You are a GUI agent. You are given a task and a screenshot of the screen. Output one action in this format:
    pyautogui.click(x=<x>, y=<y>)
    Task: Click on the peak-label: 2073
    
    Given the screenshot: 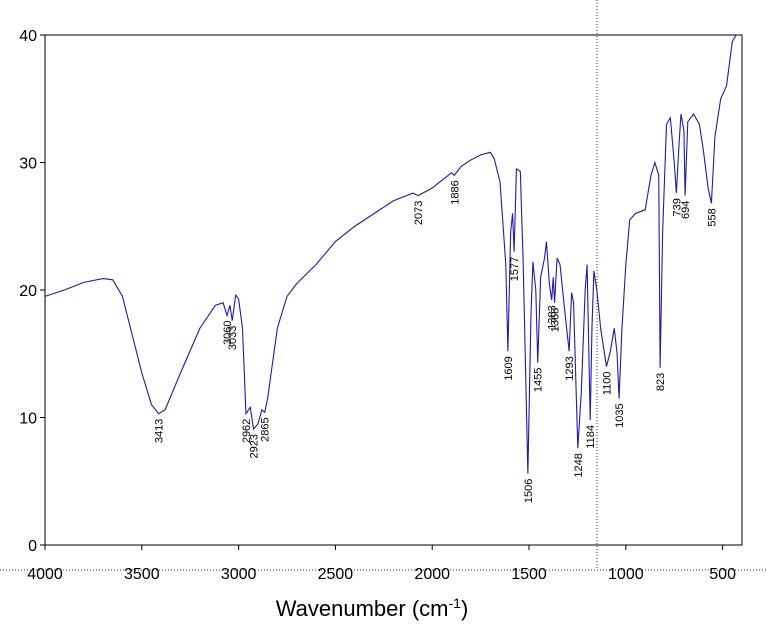 What is the action you would take?
    pyautogui.click(x=419, y=213)
    